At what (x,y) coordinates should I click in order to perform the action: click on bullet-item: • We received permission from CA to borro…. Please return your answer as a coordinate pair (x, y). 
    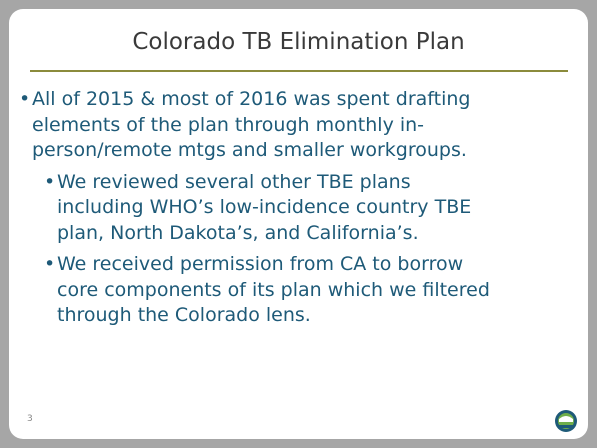
    Looking at the image, I should click on (267, 290).